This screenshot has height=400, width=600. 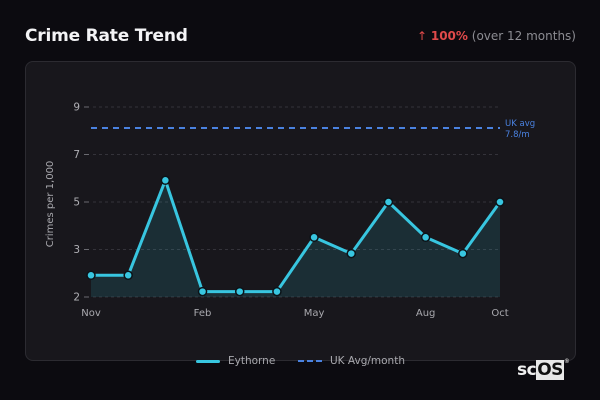 What do you see at coordinates (50, 204) in the screenshot?
I see `y-axis-label: Crimes per 1,000` at bounding box center [50, 204].